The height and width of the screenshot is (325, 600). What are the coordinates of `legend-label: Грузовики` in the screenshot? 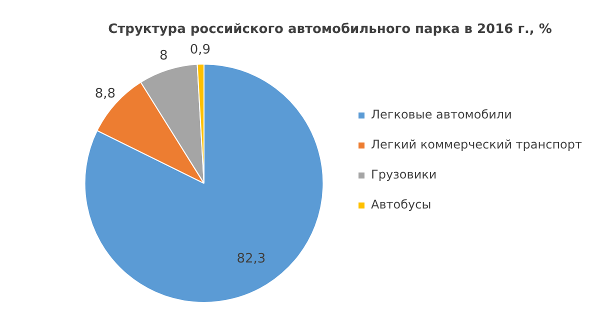 It's located at (404, 175).